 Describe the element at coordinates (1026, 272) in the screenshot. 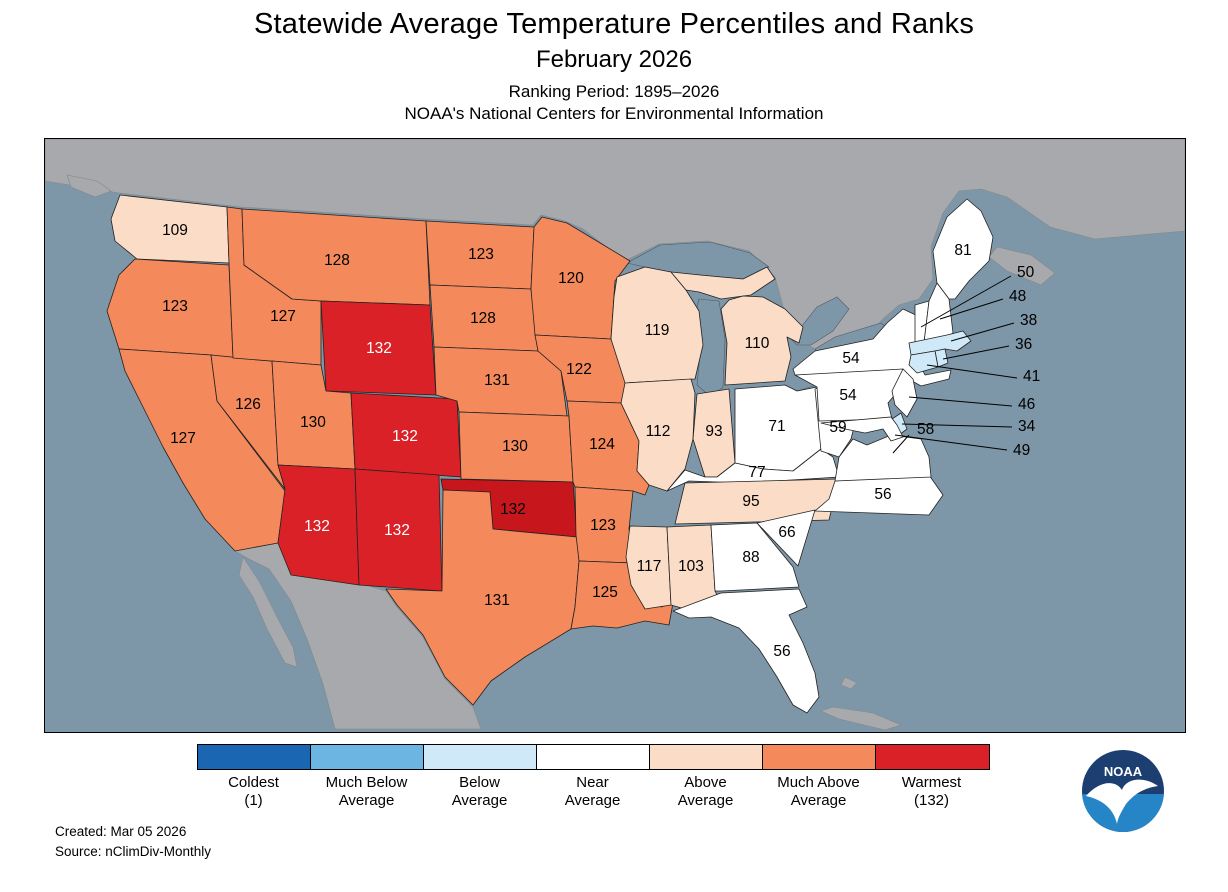

I see `rank-label-vt: 50` at that location.